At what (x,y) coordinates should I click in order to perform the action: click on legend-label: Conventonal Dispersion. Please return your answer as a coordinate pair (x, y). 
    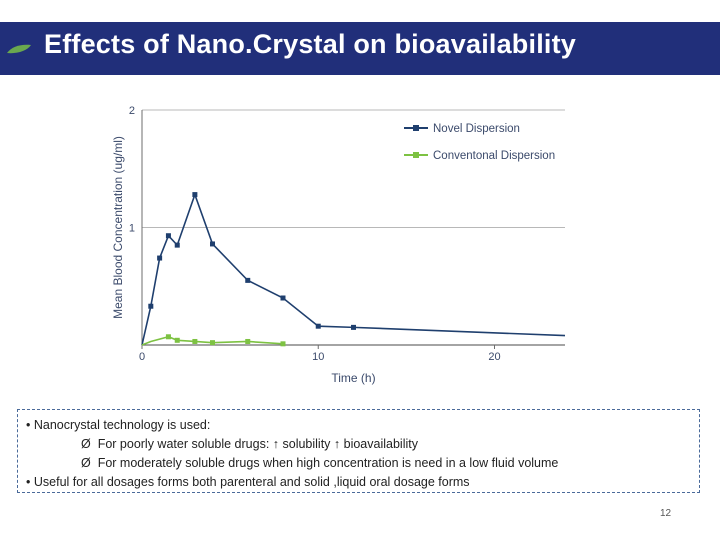
    Looking at the image, I should click on (494, 156).